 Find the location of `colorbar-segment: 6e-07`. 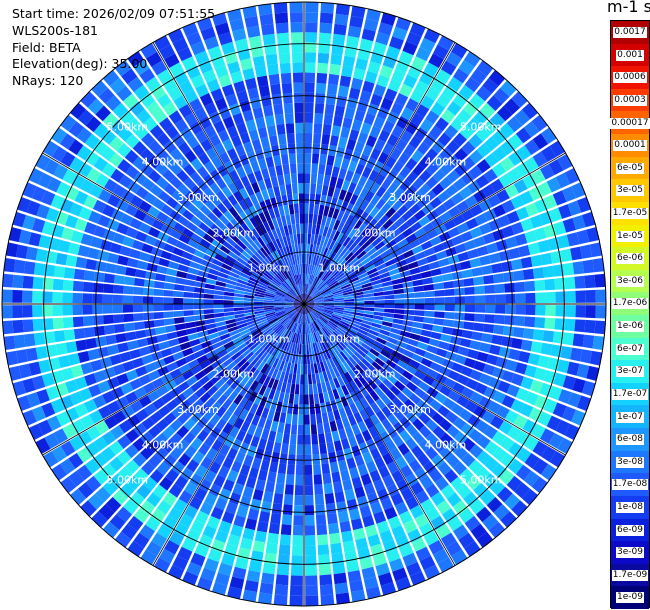

colorbar-segment: 6e-07 is located at coordinates (630, 349).